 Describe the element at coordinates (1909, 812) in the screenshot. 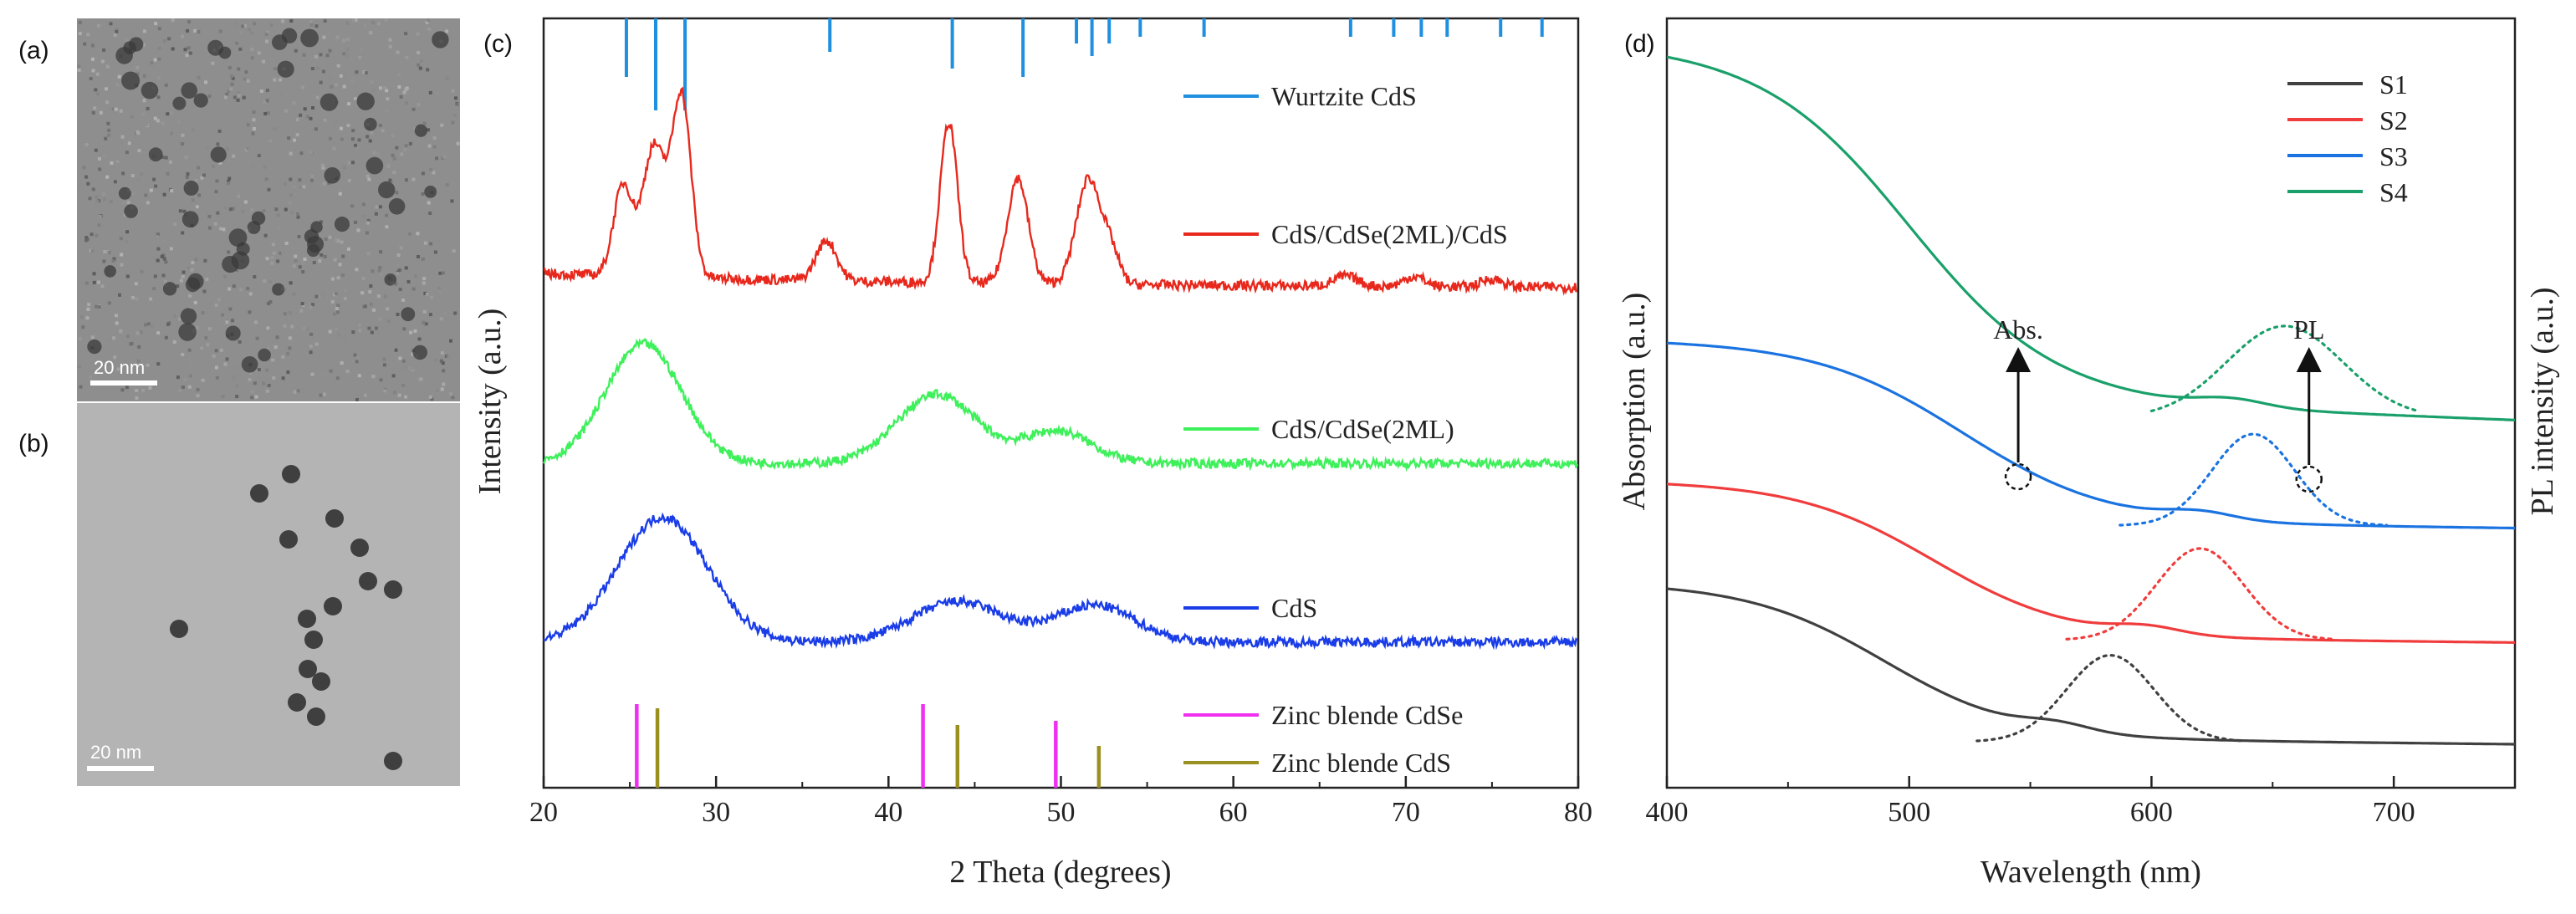

I see `x-tick-label: 500` at that location.